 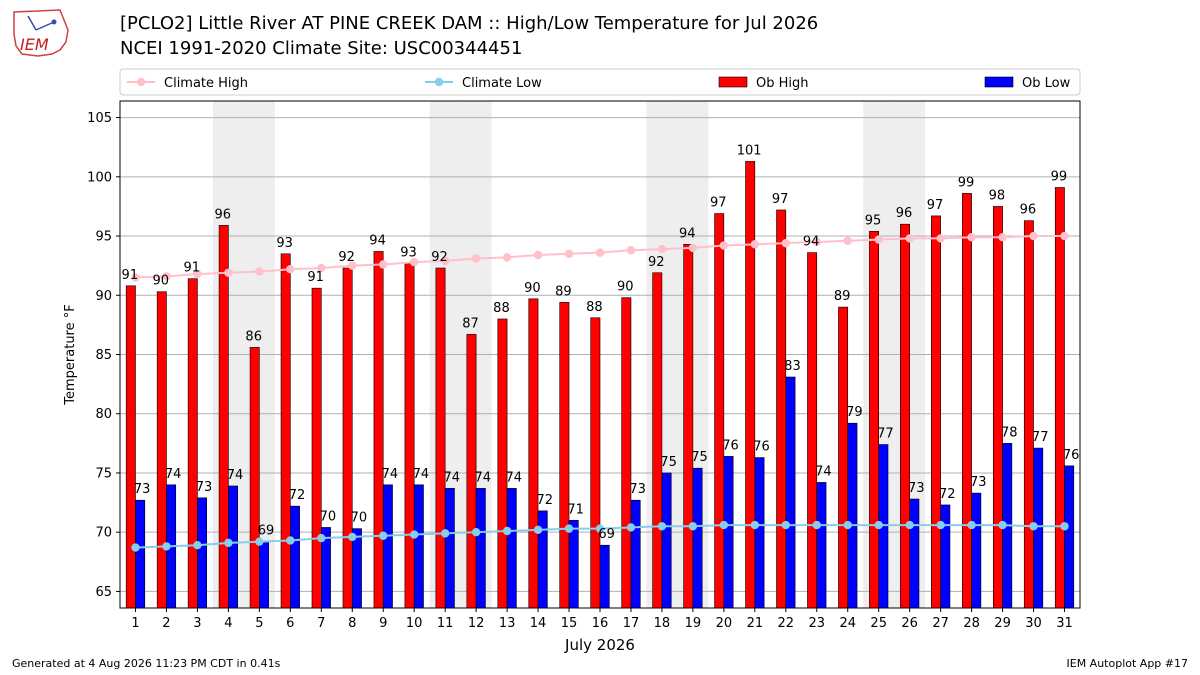 I want to click on logo-text: IEM, so click(x=34, y=44).